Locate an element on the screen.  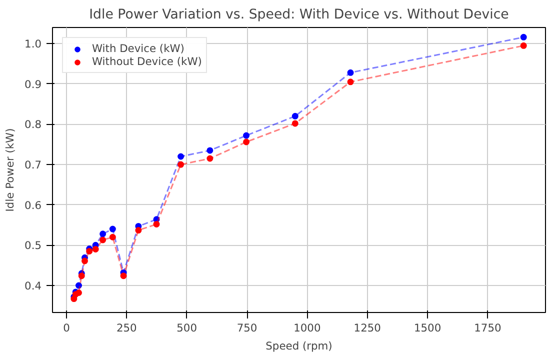
x-tick-label: 1750 is located at coordinates (488, 328).